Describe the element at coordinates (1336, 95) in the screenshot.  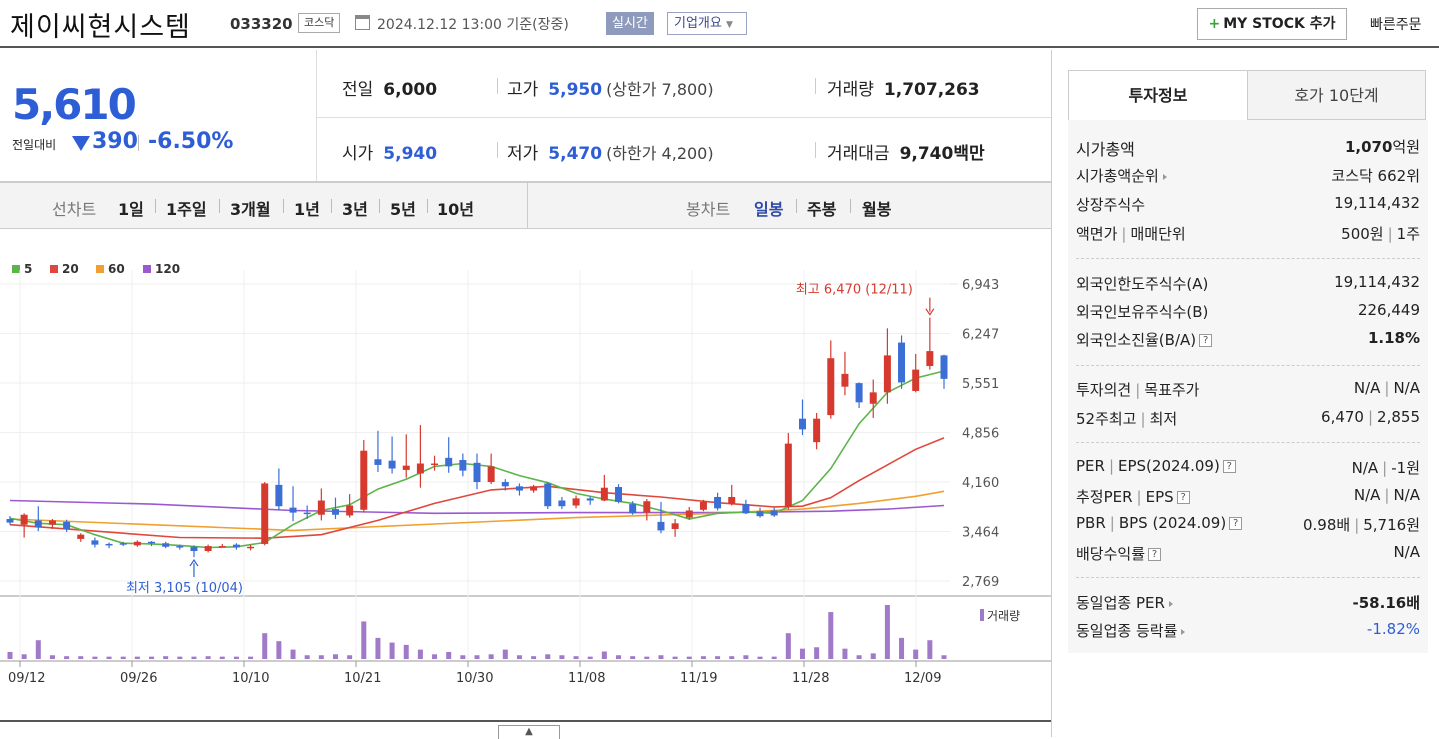
I see `tab-order-book: 호가 10단계` at that location.